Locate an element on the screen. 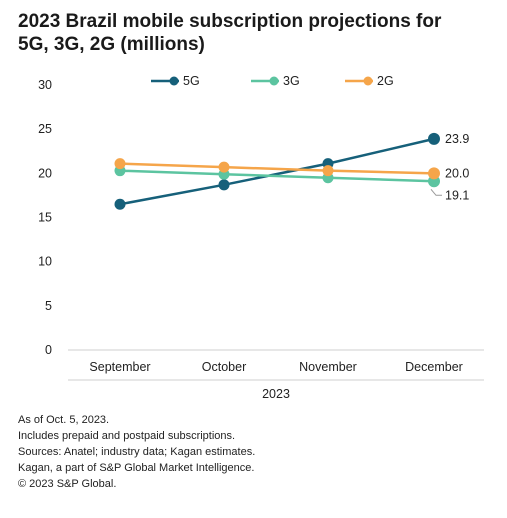  y-tick-label-25: 25 is located at coordinates (45, 129).